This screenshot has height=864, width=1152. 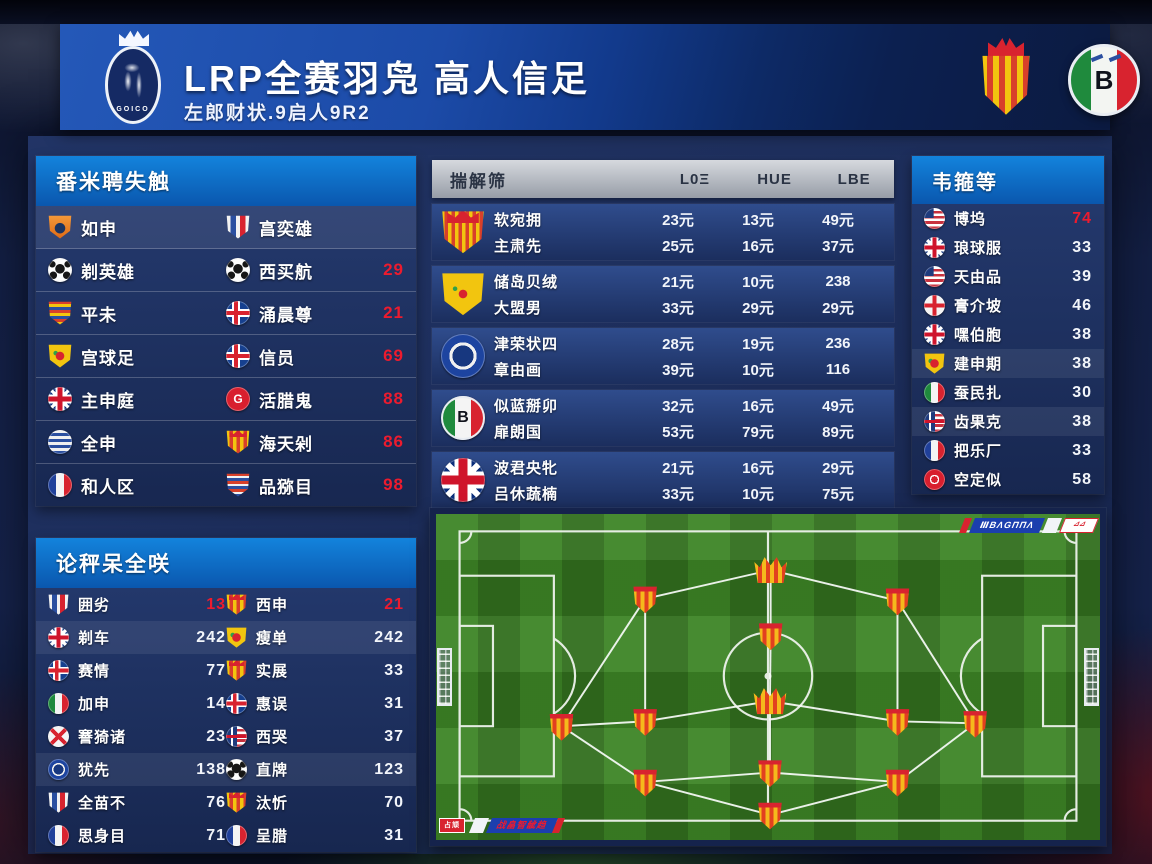 I want to click on team-name: 亯奕雄, so click(x=286, y=229).